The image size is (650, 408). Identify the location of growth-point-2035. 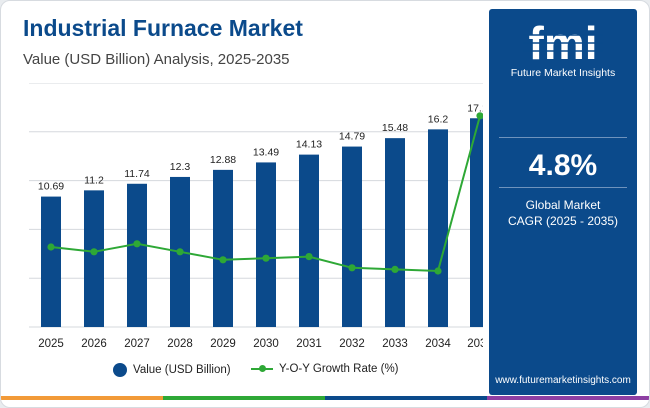
(479, 116).